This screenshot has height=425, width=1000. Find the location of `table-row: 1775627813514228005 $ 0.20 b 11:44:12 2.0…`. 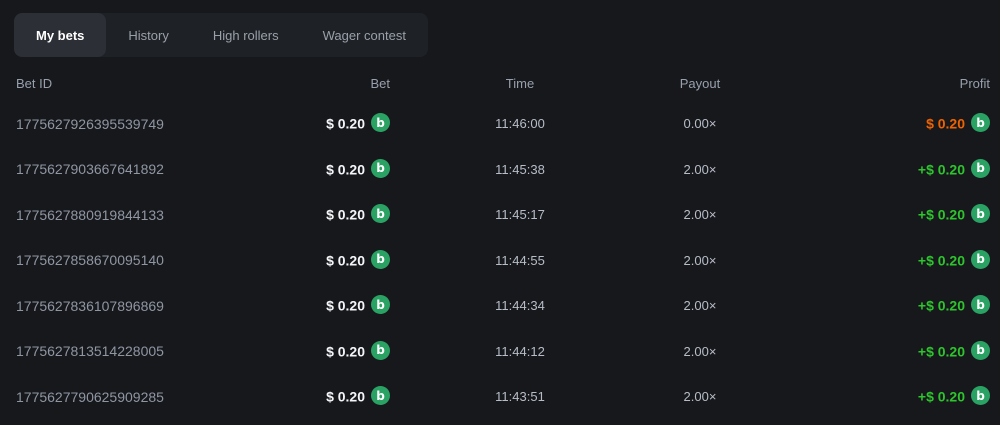

table-row: 1775627813514228005 $ 0.20 b 11:44:12 2.0… is located at coordinates (500, 352).